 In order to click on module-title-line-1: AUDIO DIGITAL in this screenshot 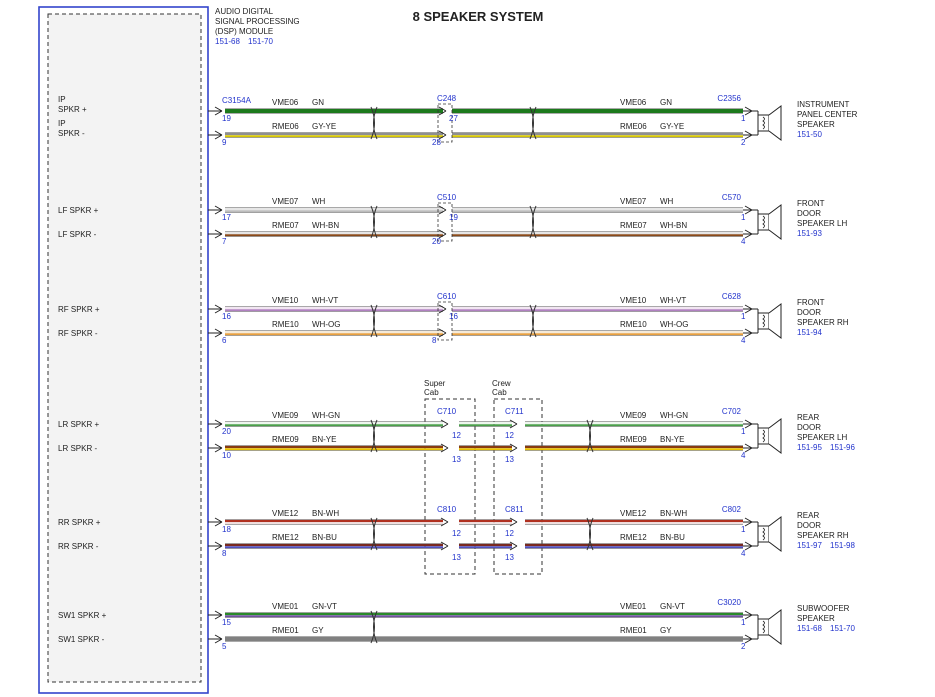, I will do `click(244, 11)`.